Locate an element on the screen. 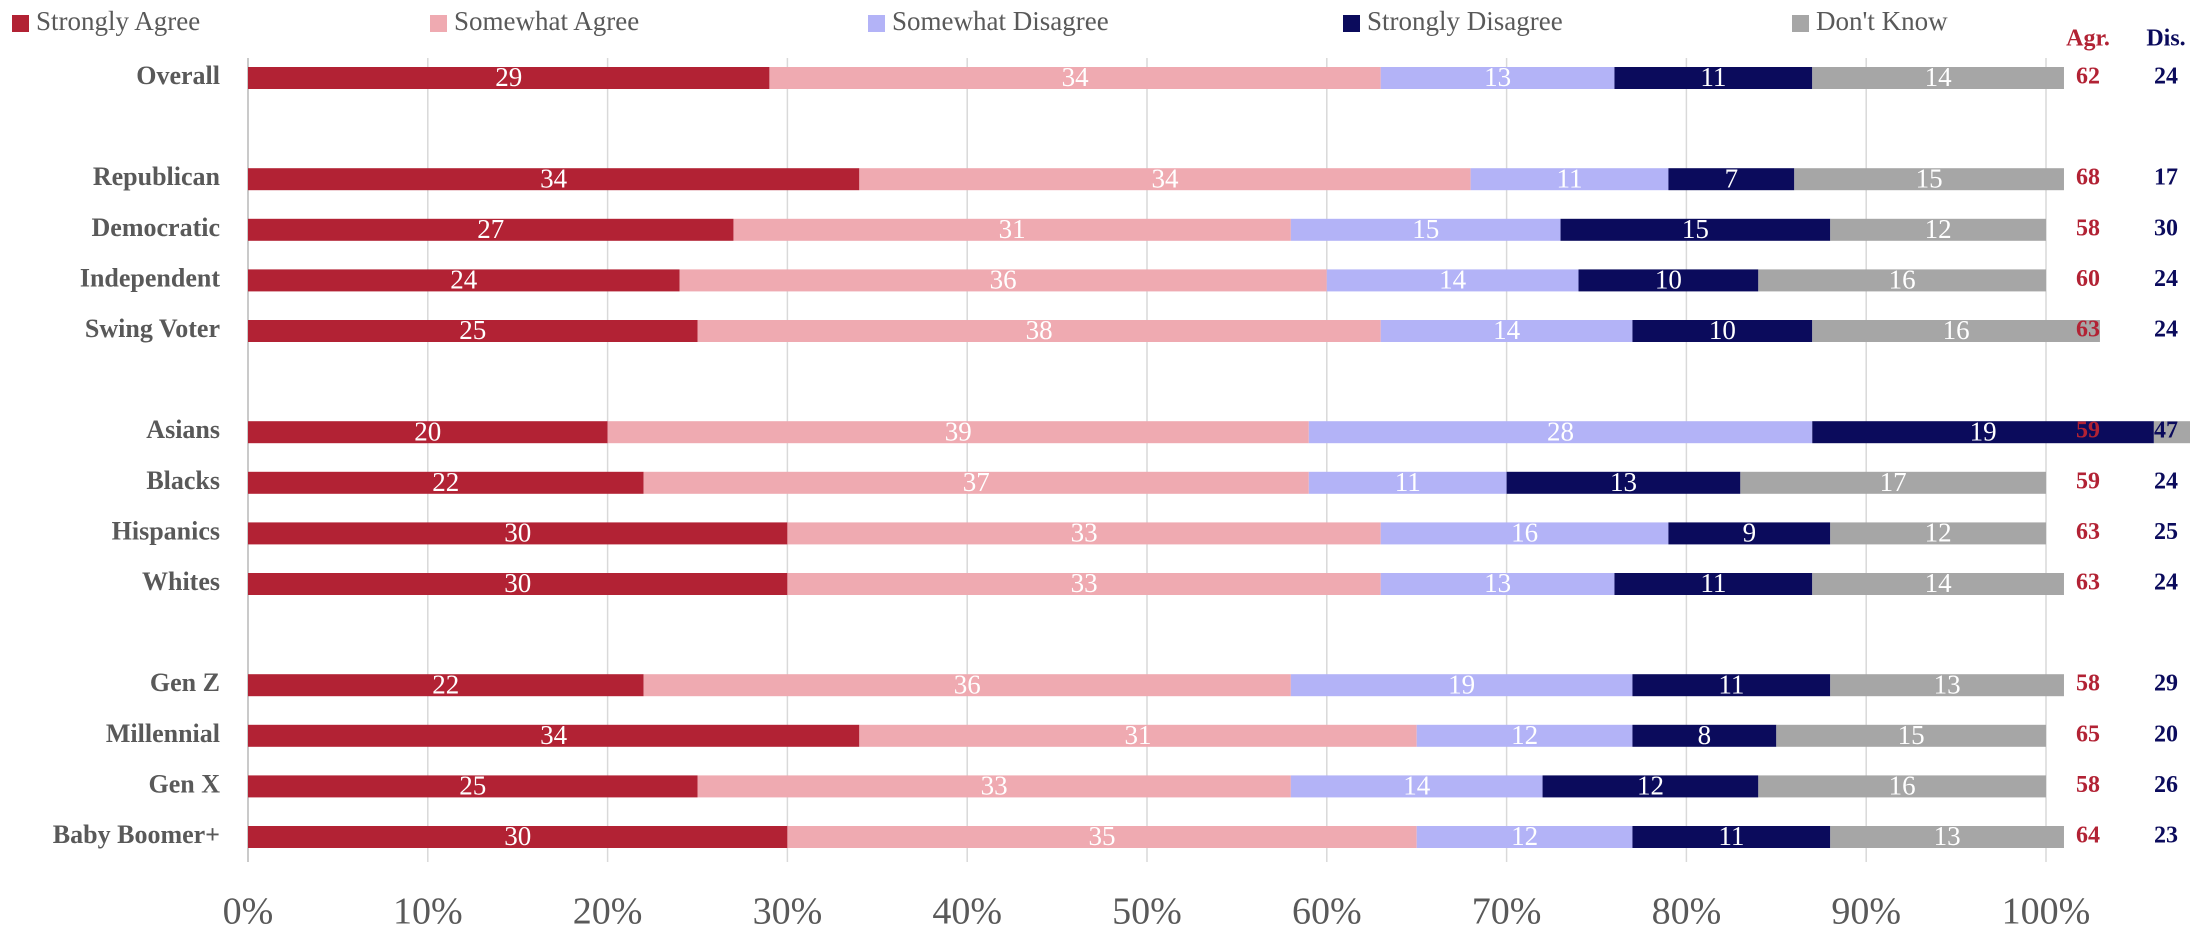 This screenshot has width=2190, height=932. data-label: 15 is located at coordinates (1929, 178).